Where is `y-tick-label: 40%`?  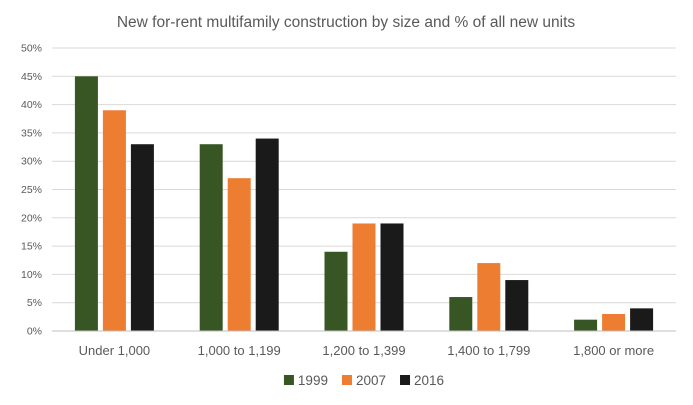
y-tick-label: 40% is located at coordinates (31, 105).